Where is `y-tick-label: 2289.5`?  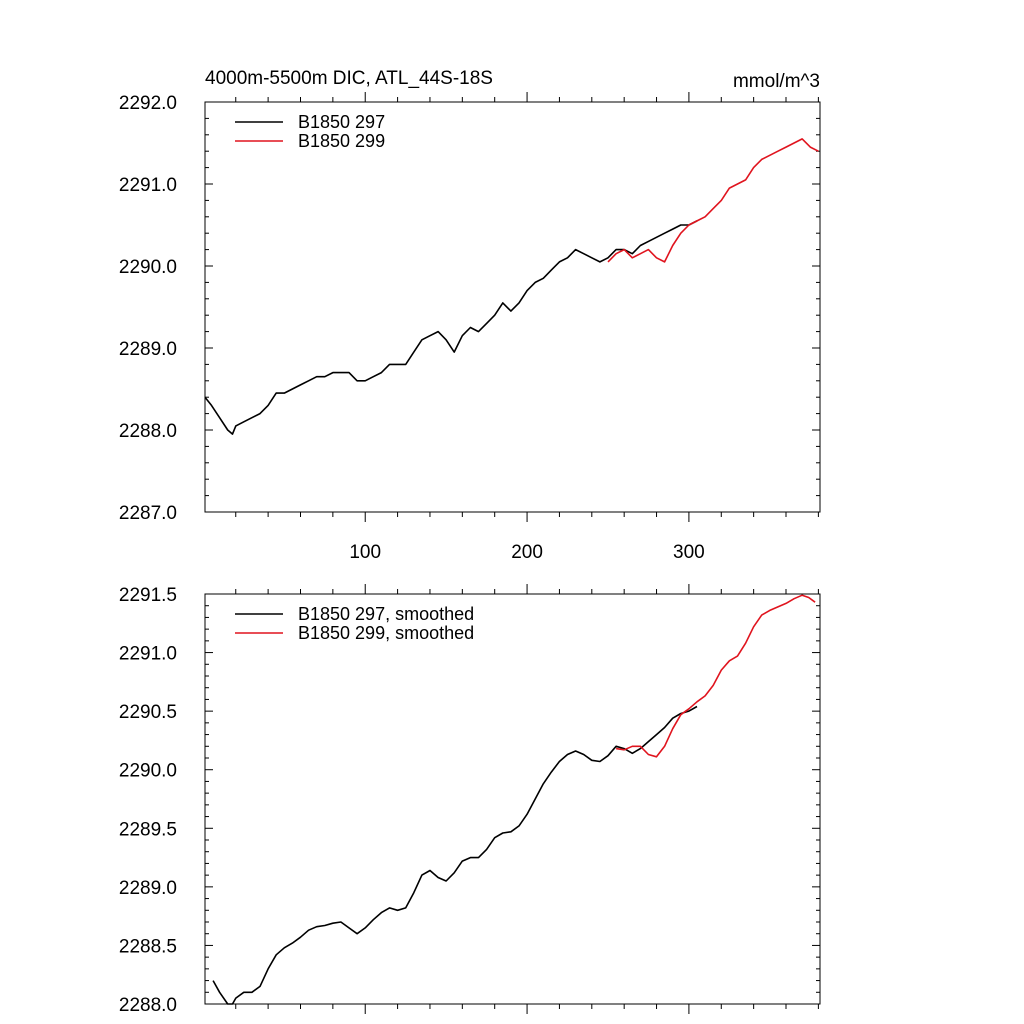 y-tick-label: 2289.5 is located at coordinates (148, 829).